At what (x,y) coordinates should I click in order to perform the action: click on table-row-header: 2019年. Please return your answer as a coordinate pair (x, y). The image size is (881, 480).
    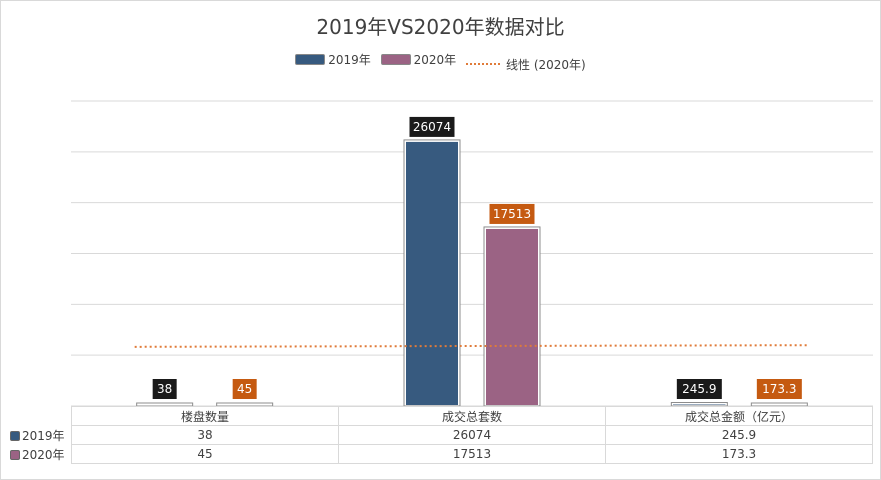
    Looking at the image, I should click on (41, 435).